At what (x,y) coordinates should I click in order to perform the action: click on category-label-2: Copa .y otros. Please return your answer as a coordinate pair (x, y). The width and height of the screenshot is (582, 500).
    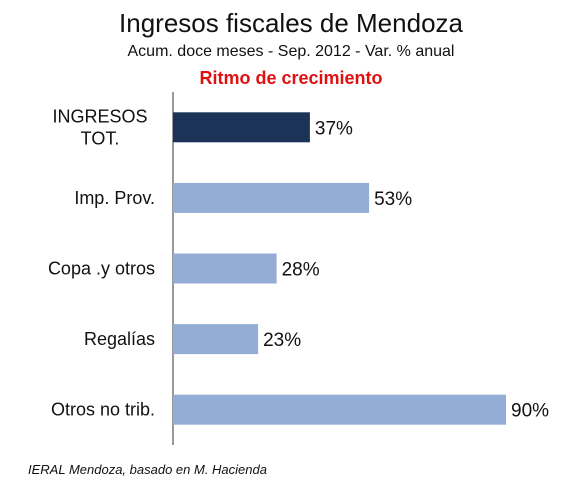
    Looking at the image, I should click on (101, 269).